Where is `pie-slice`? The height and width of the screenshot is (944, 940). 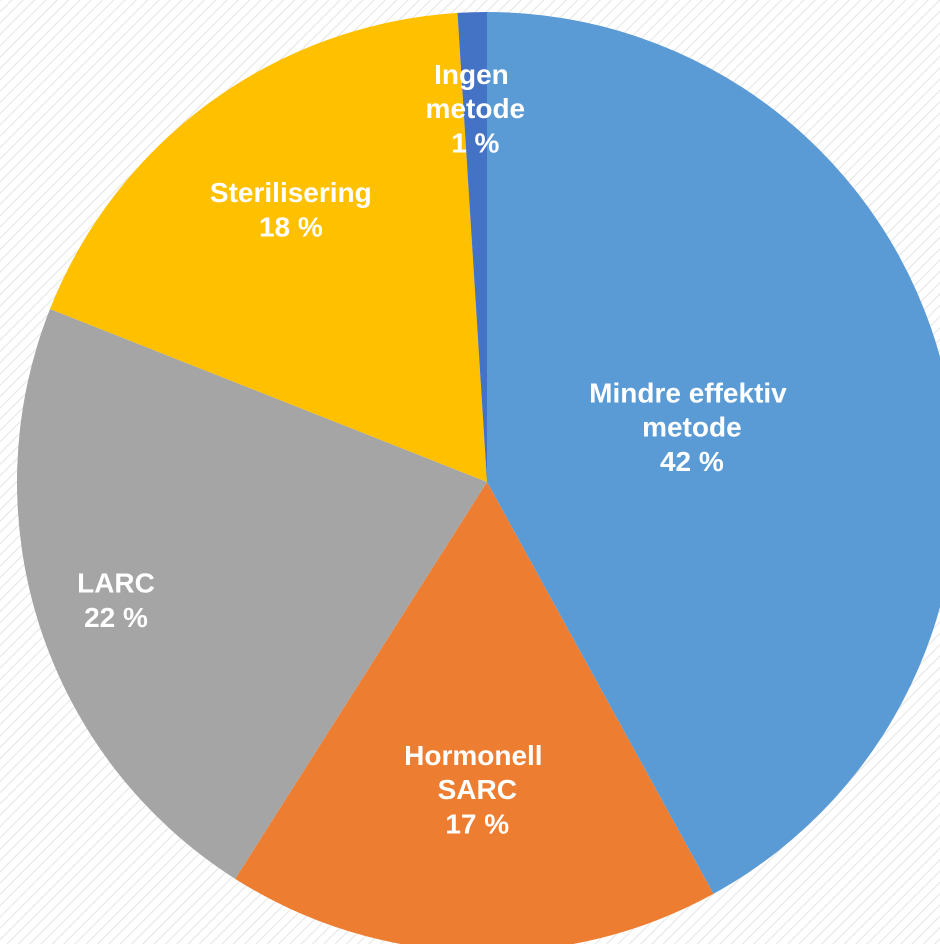
pie-slice is located at coordinates (472, 247).